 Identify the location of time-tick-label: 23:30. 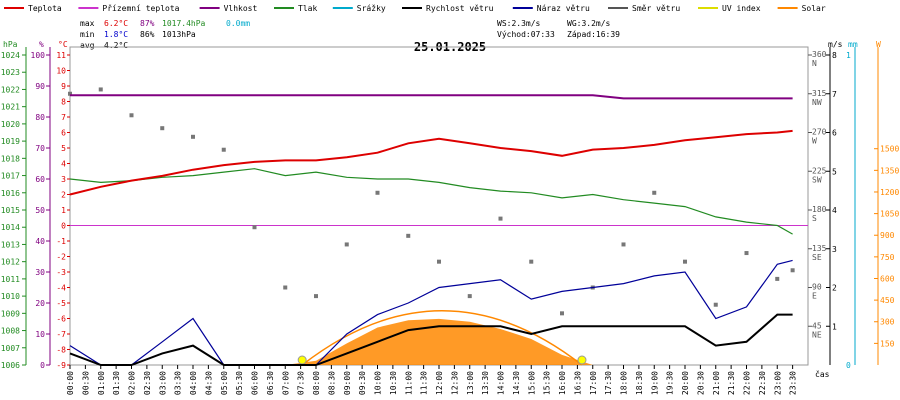
(793, 383).